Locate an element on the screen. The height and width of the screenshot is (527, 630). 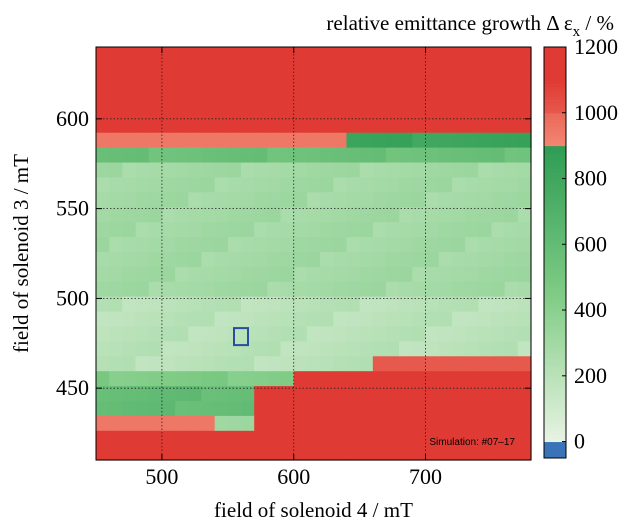
x-tick-label: 600 is located at coordinates (293, 476).